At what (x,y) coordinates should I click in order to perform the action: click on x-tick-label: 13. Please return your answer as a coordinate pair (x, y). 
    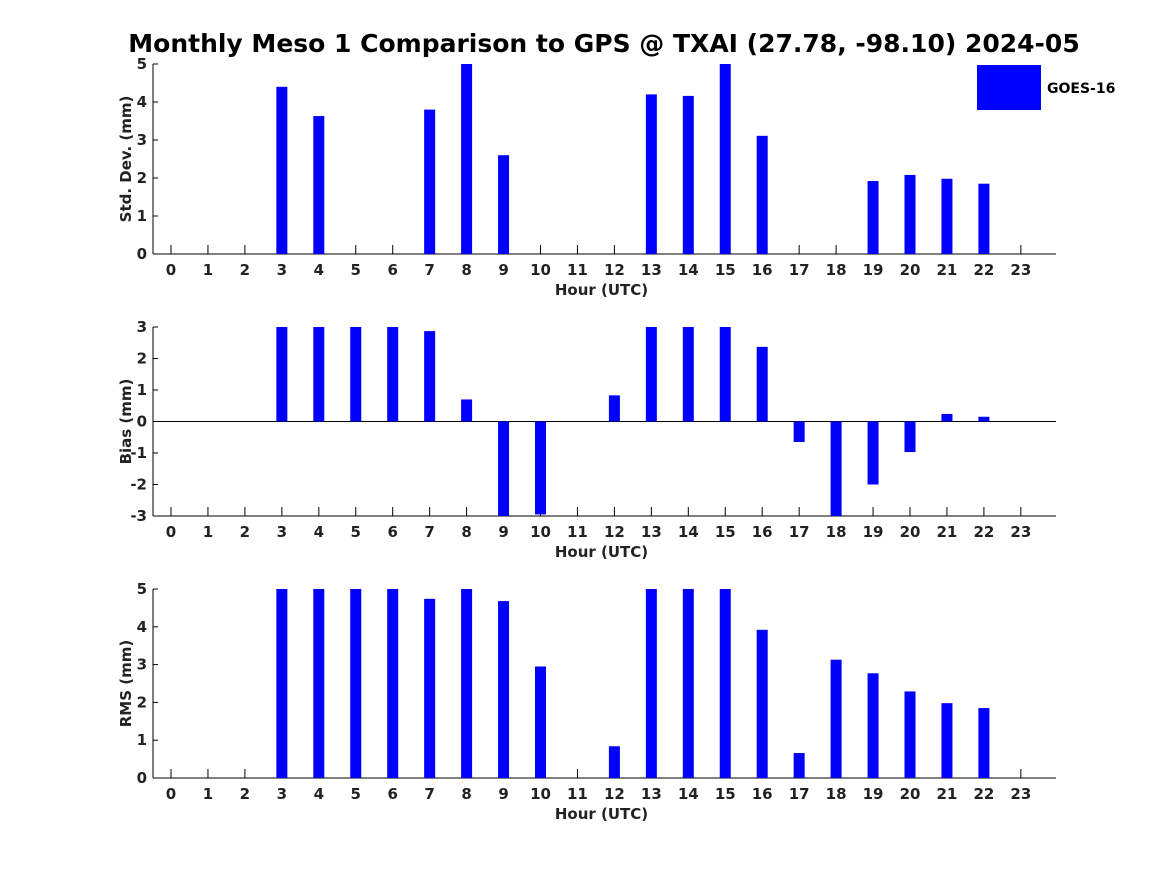
    Looking at the image, I should click on (651, 270).